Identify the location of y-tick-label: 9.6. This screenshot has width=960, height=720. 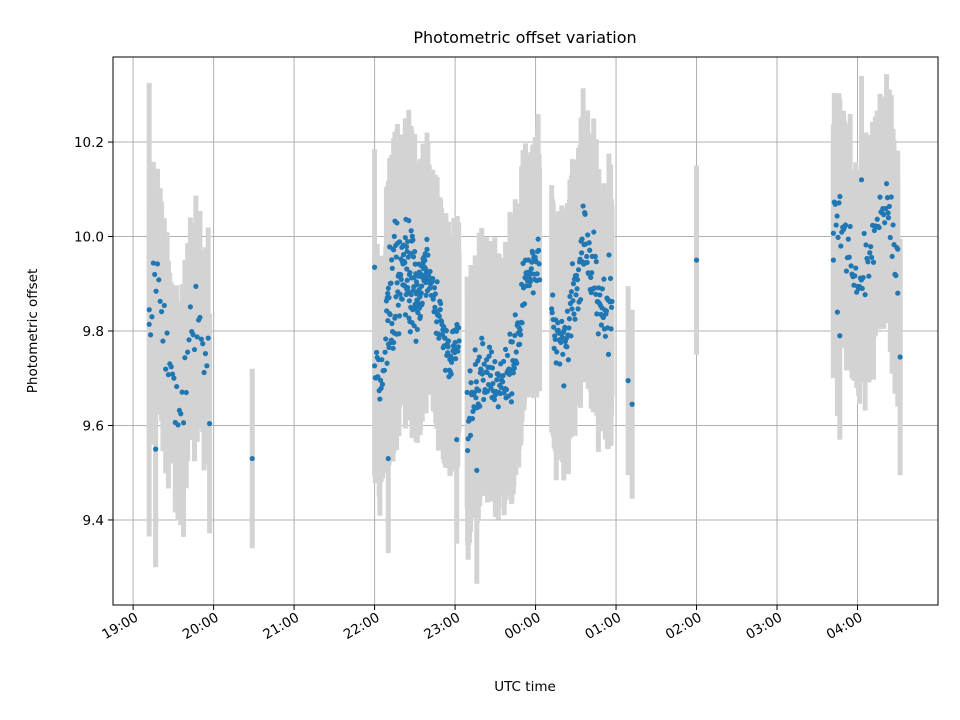
(93, 426).